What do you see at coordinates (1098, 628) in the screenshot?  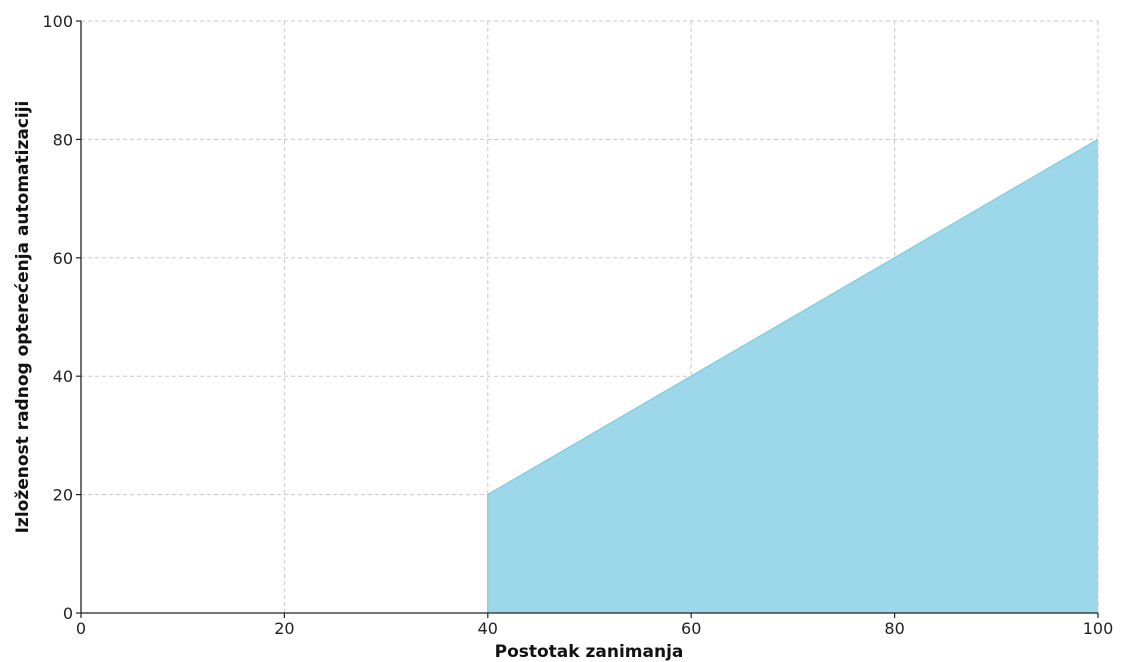 I see `x-tick-label: 100` at bounding box center [1098, 628].